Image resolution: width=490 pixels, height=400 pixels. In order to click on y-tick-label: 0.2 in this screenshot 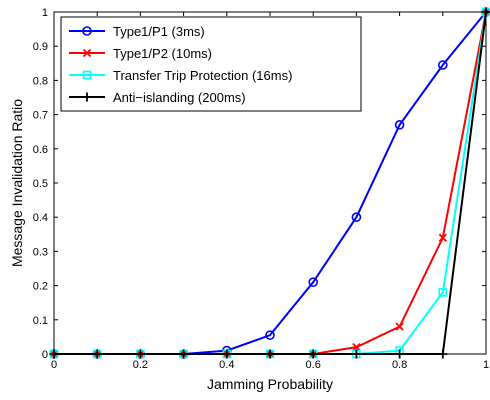, I will do `click(40, 287)`.